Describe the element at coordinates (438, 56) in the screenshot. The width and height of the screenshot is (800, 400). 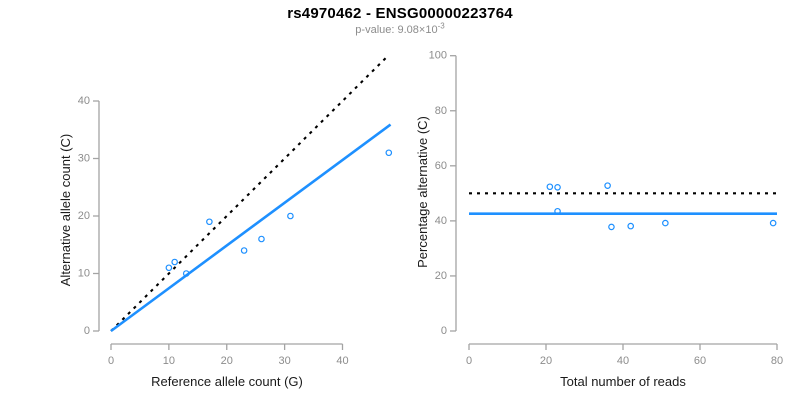
I see `y-tick-label: 100` at that location.